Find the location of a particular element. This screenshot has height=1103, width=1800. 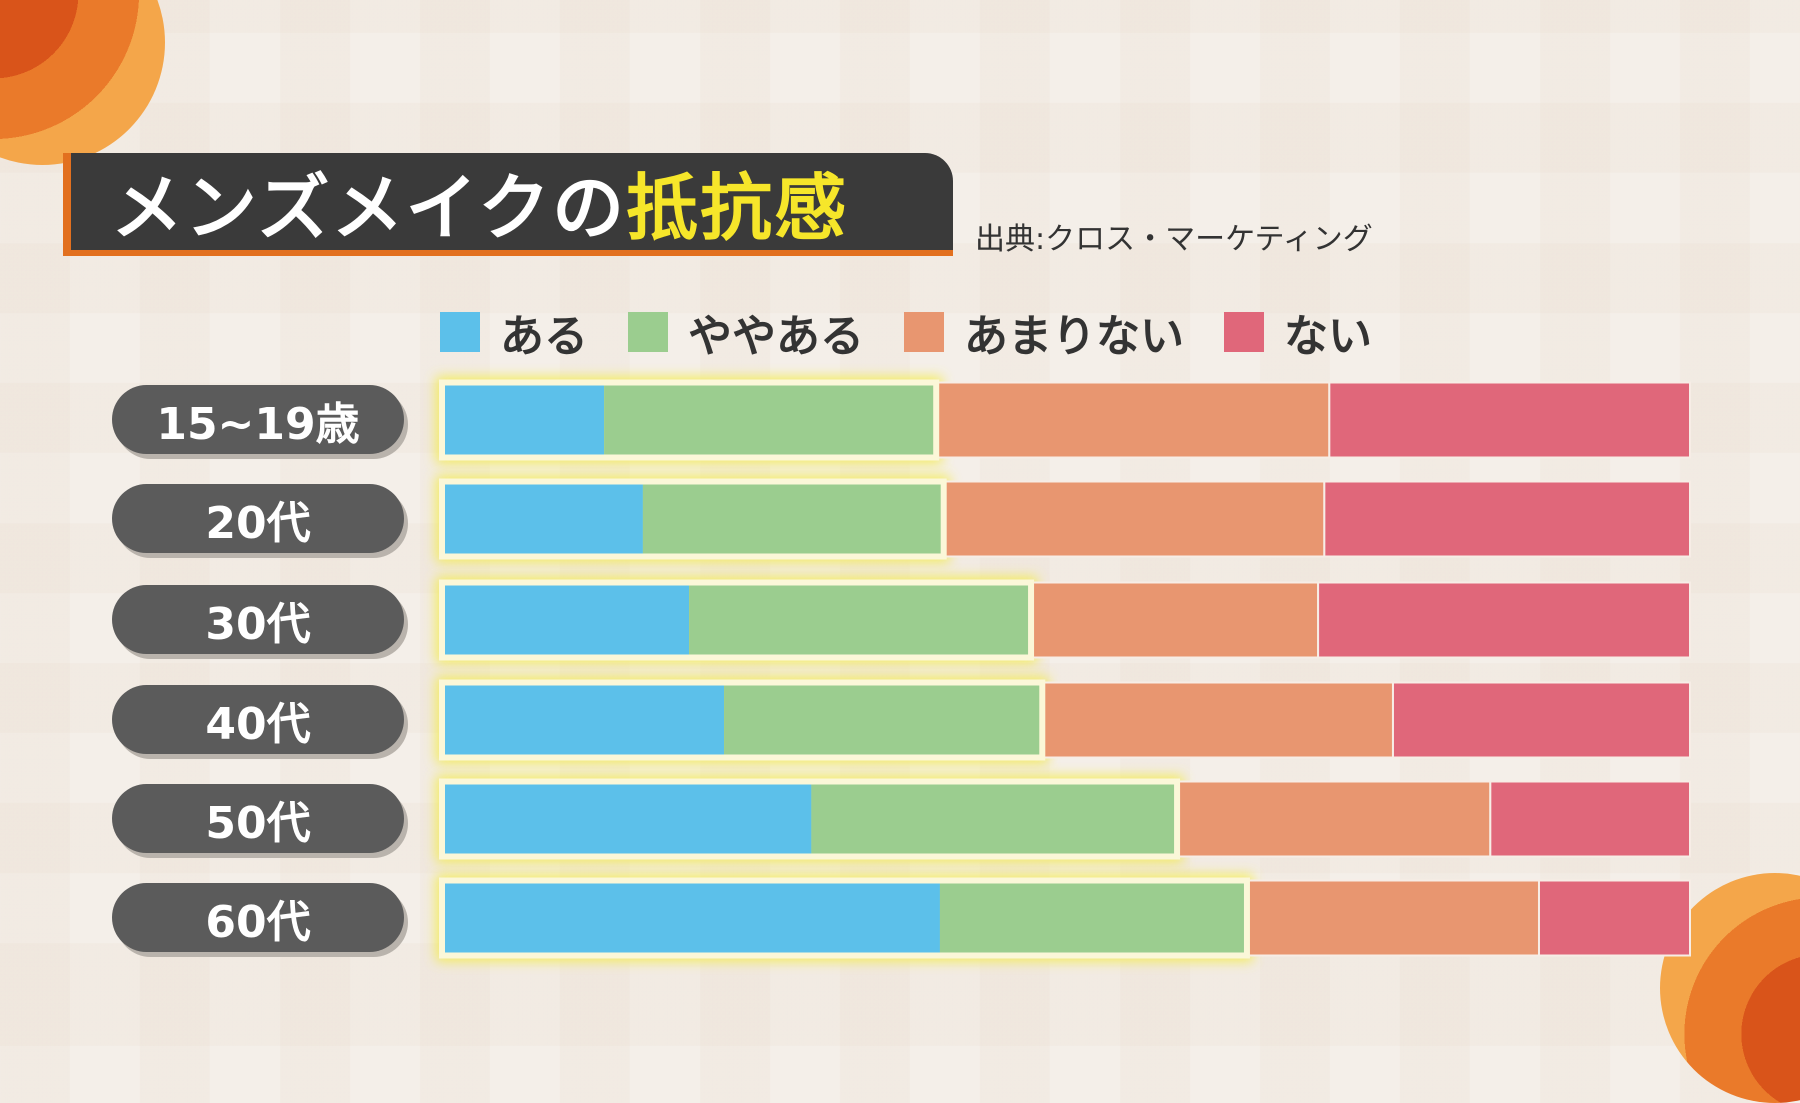

legend-label: ややある is located at coordinates (776, 336).